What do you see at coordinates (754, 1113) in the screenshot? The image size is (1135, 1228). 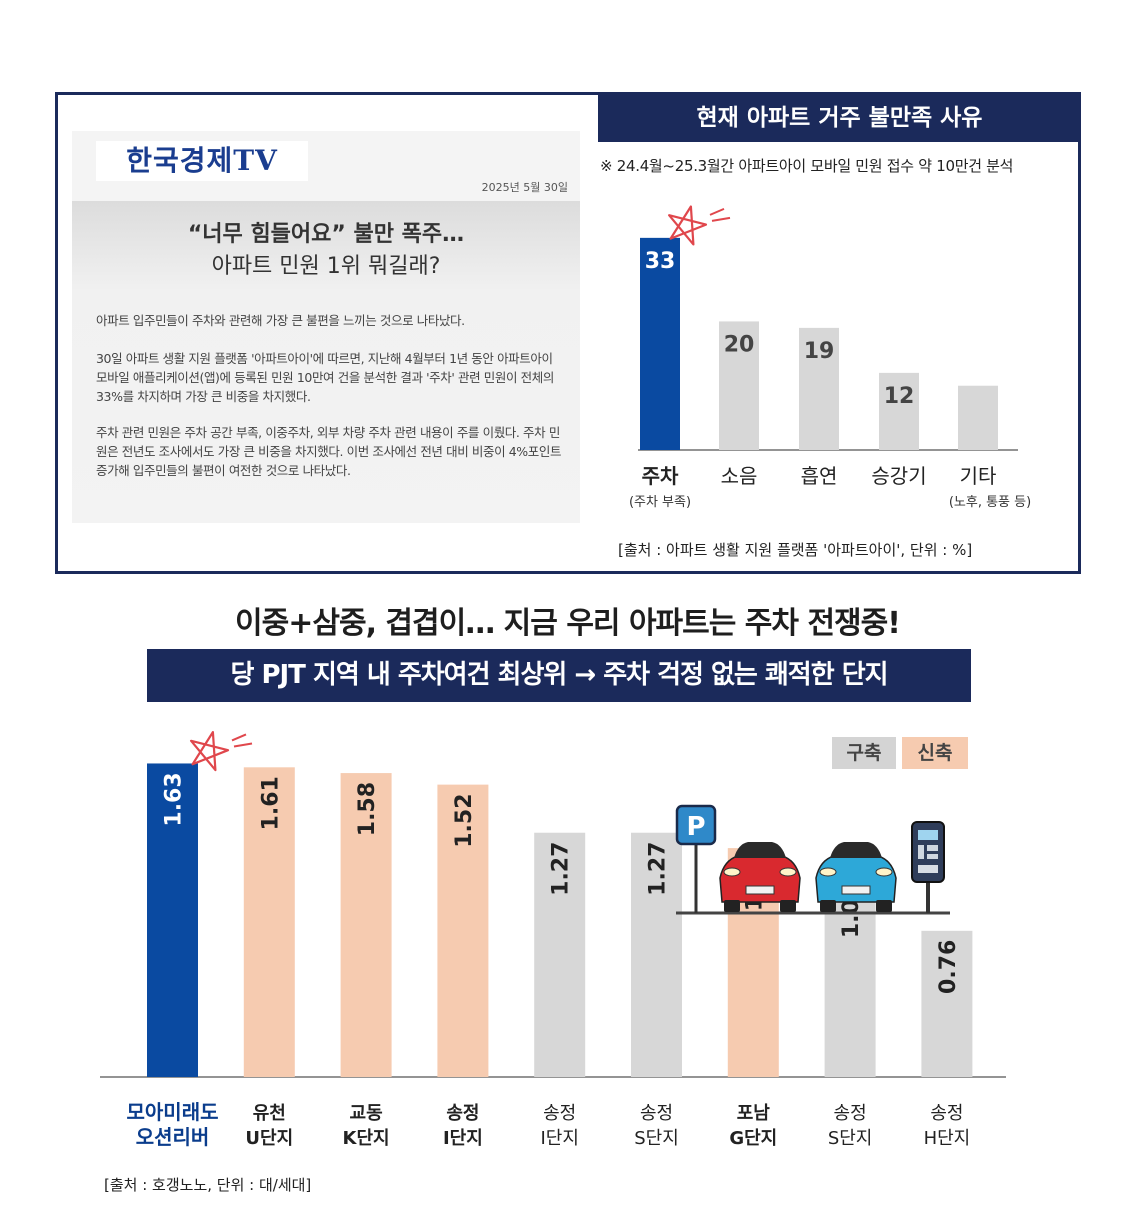 I see `chart2-label-line1-6: 포남` at bounding box center [754, 1113].